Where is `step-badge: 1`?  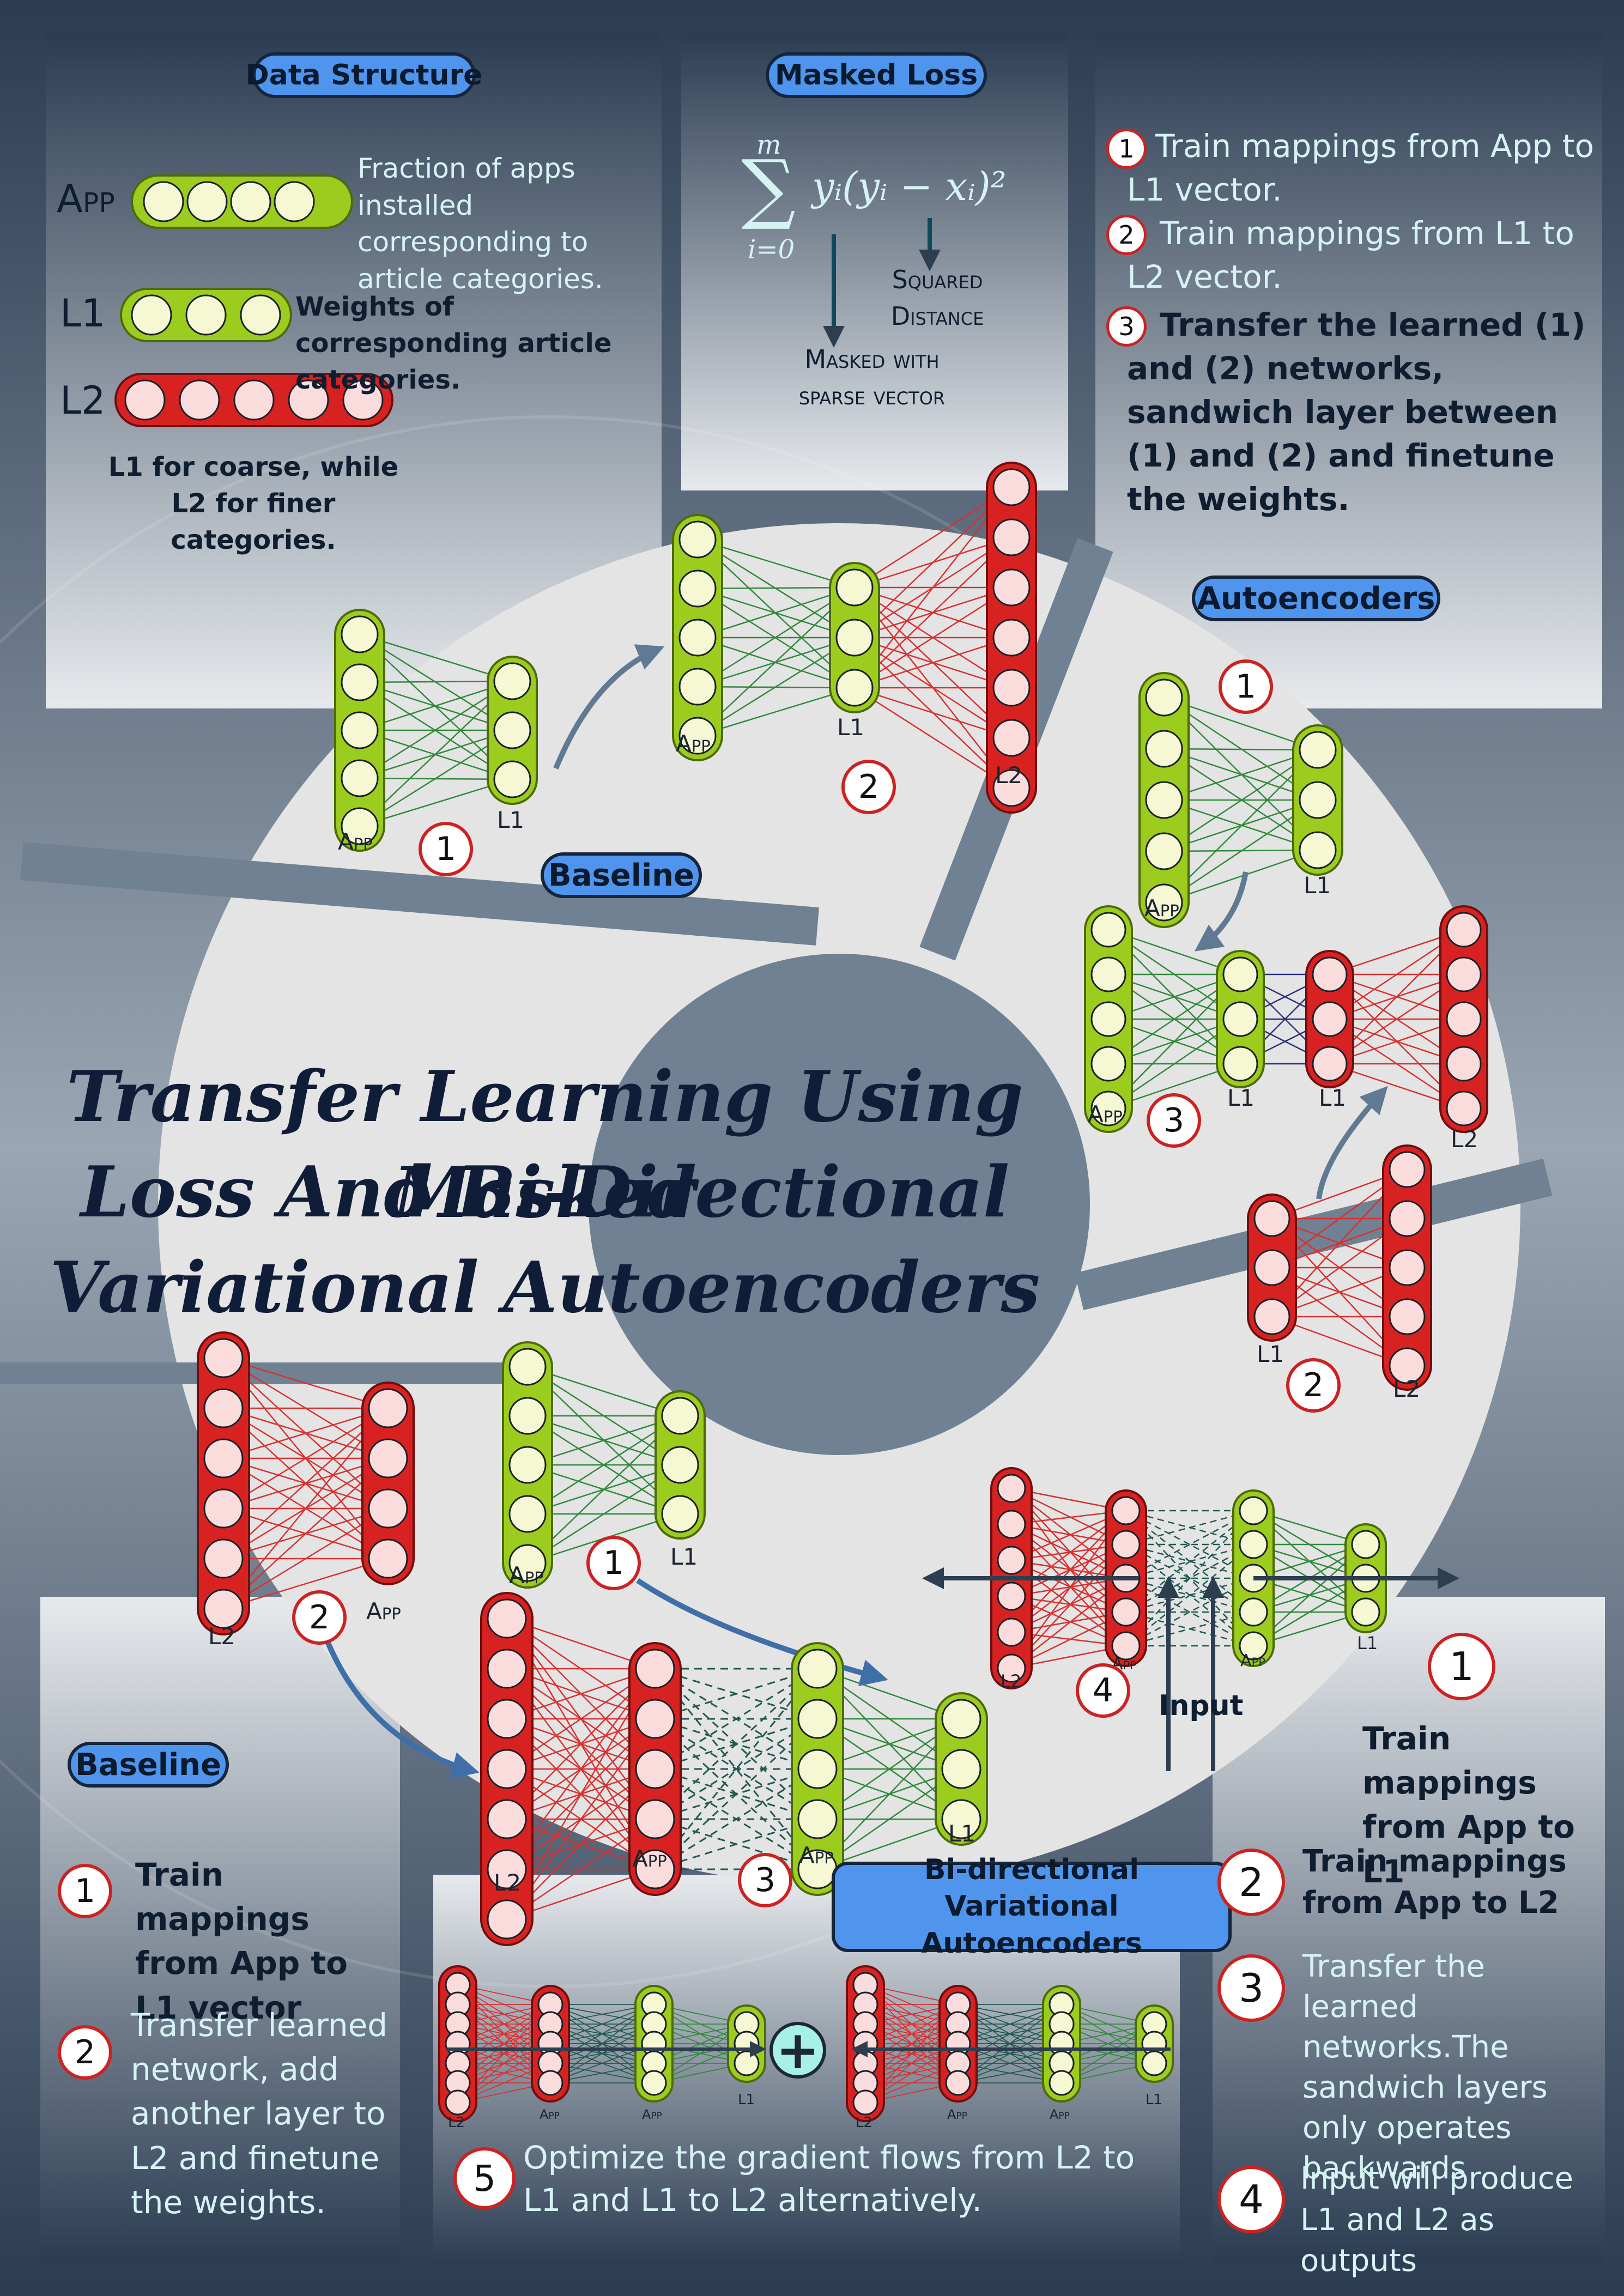 step-badge: 1 is located at coordinates (446, 849).